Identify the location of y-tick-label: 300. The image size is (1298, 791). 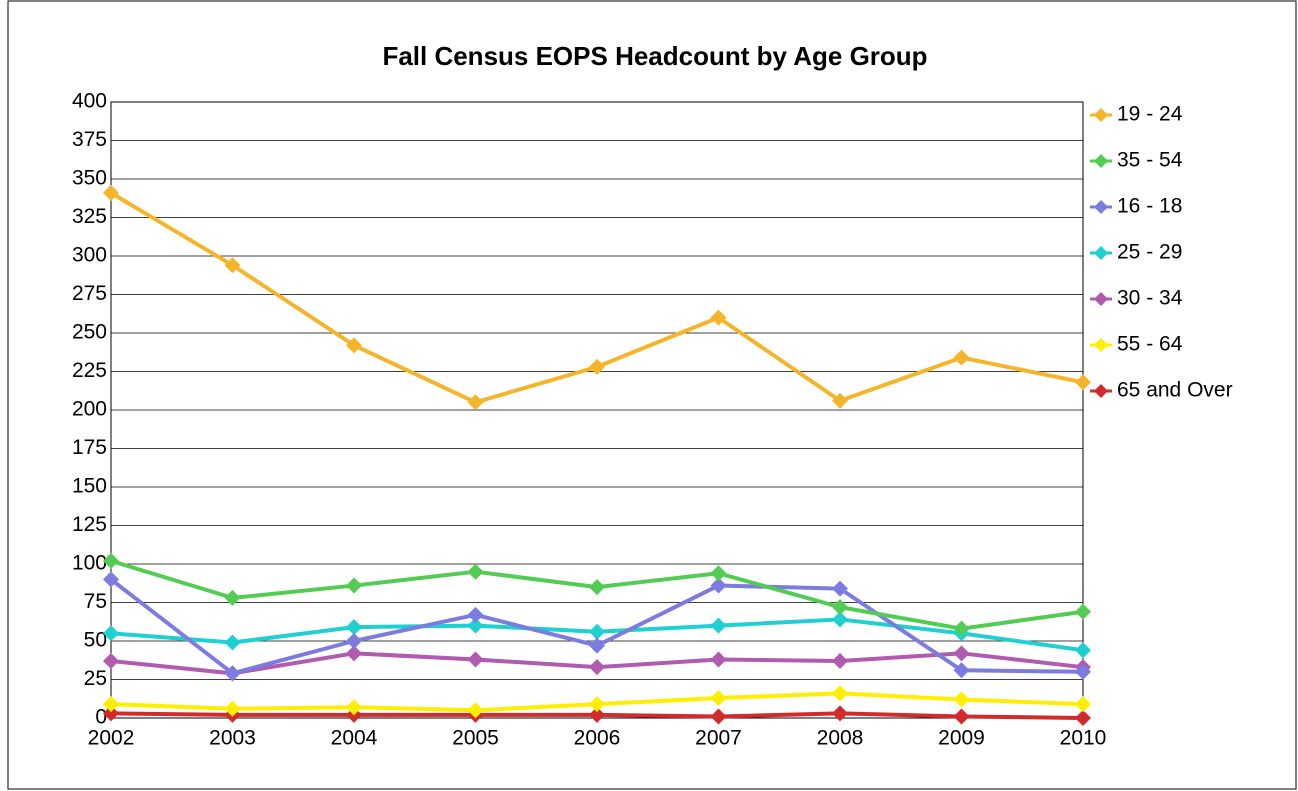
(89, 255).